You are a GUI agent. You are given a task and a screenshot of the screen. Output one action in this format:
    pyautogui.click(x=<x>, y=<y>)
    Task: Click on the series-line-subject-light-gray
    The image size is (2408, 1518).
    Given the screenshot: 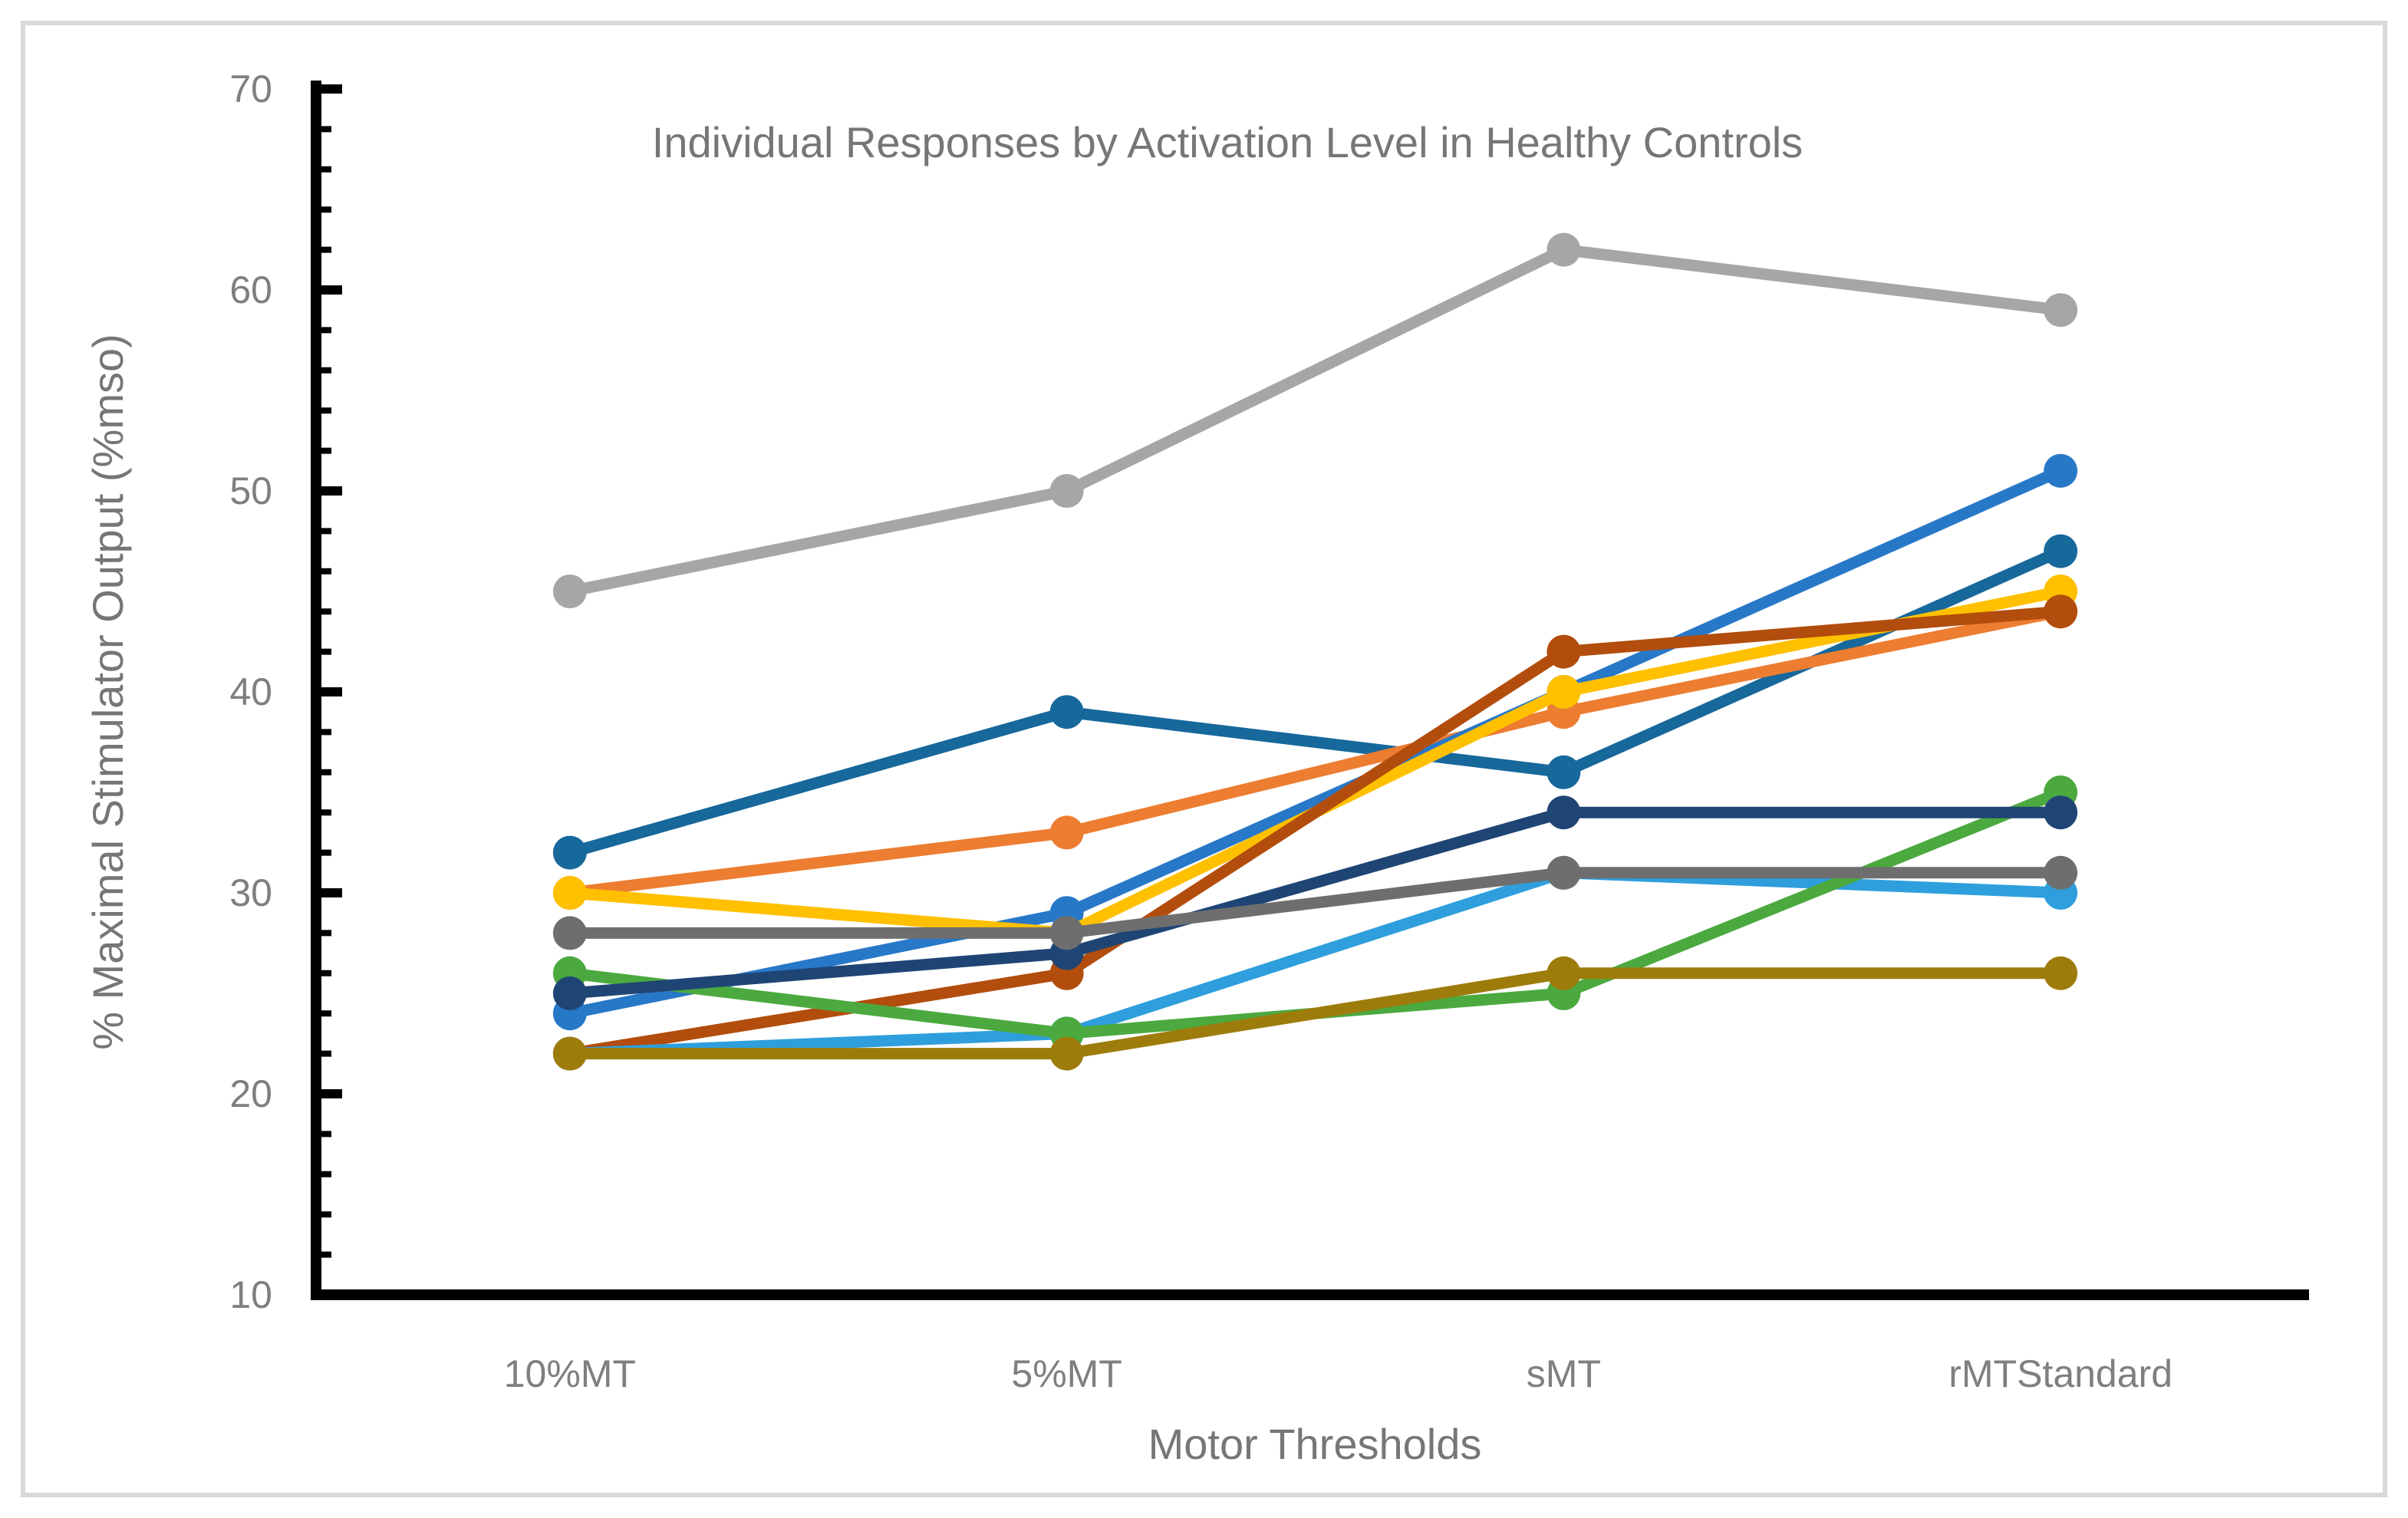 What is the action you would take?
    pyautogui.click(x=1315, y=421)
    